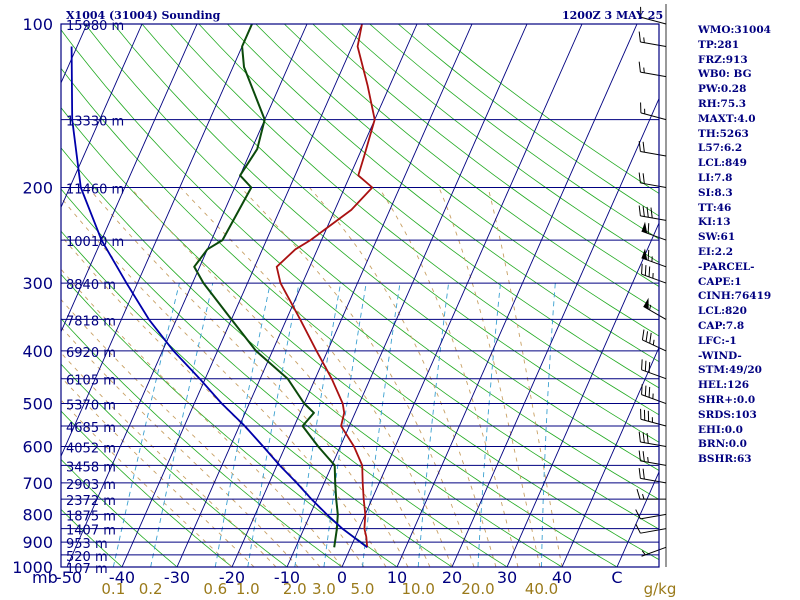  What do you see at coordinates (720, 281) in the screenshot?
I see `index-item: CAPE:1` at bounding box center [720, 281].